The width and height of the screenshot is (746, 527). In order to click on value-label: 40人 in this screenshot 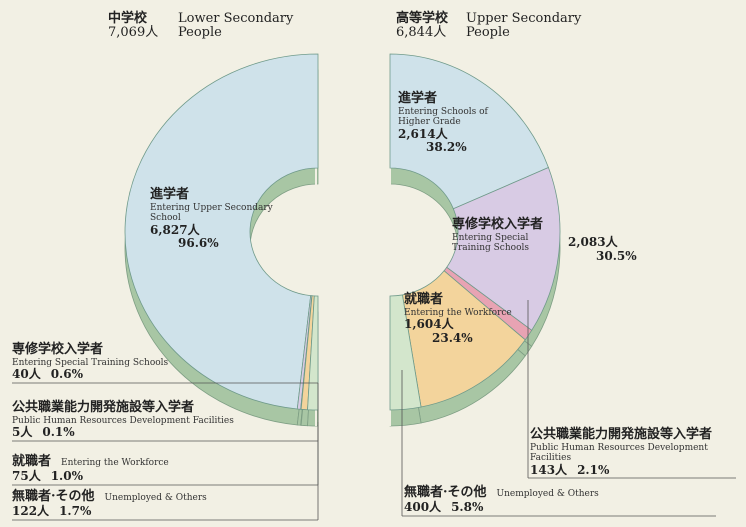, I will do `click(26, 374)`.